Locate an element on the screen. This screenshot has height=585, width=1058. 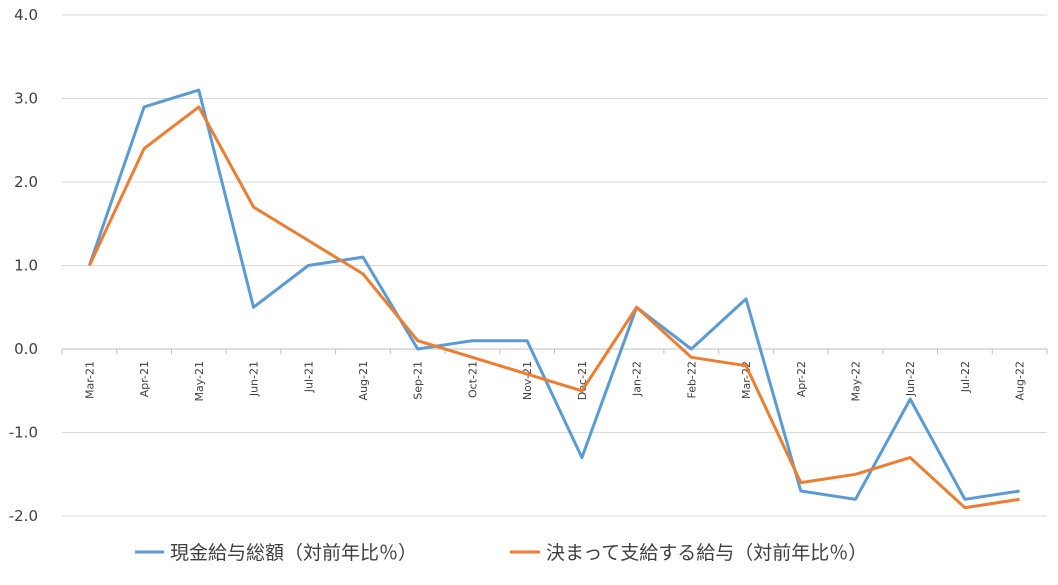
x-tick-label: Nov-21 is located at coordinates (527, 380).